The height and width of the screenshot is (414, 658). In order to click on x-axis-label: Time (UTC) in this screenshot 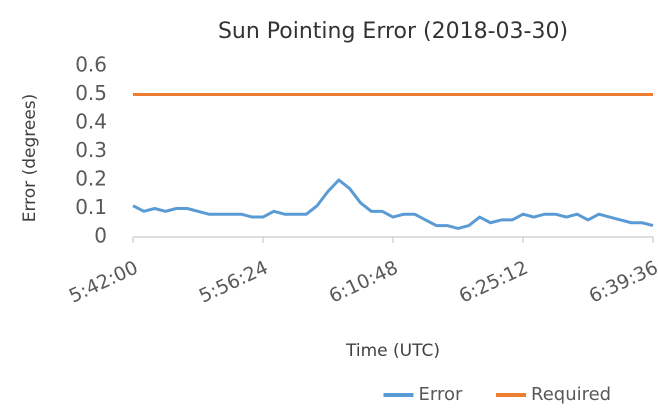, I will do `click(392, 351)`.